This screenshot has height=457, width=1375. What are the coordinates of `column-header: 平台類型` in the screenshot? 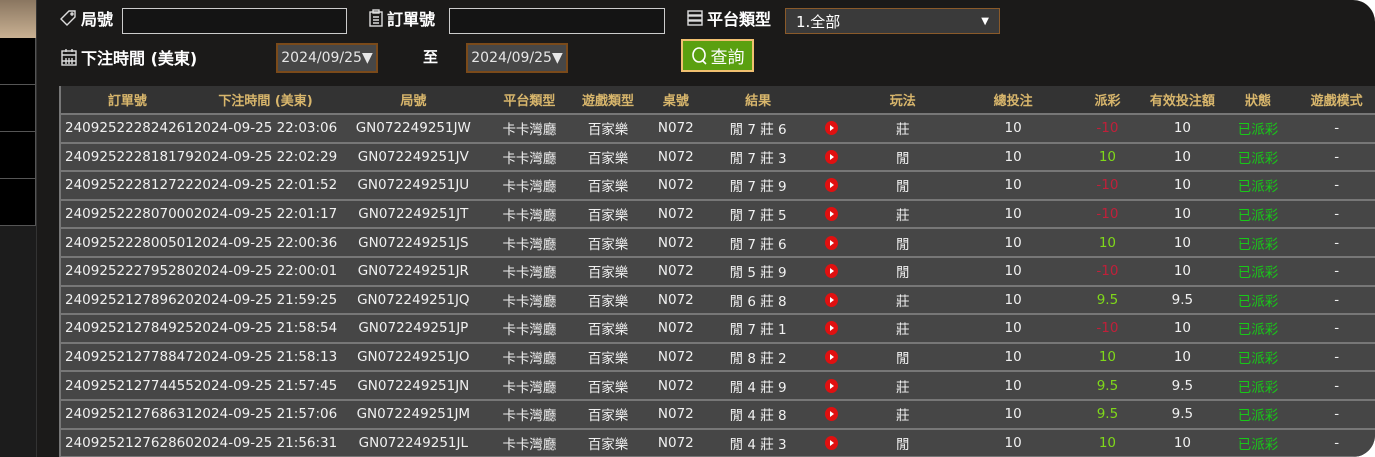 It's located at (529, 100).